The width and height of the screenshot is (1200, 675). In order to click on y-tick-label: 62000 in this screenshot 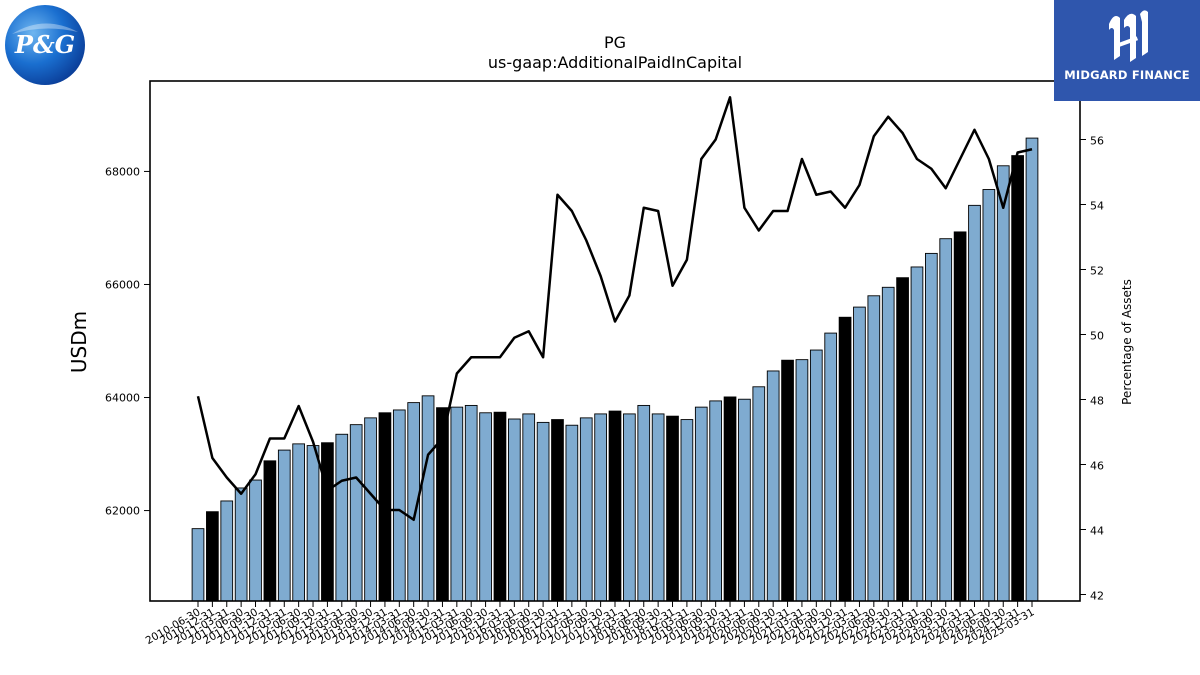, I will do `click(122, 511)`.